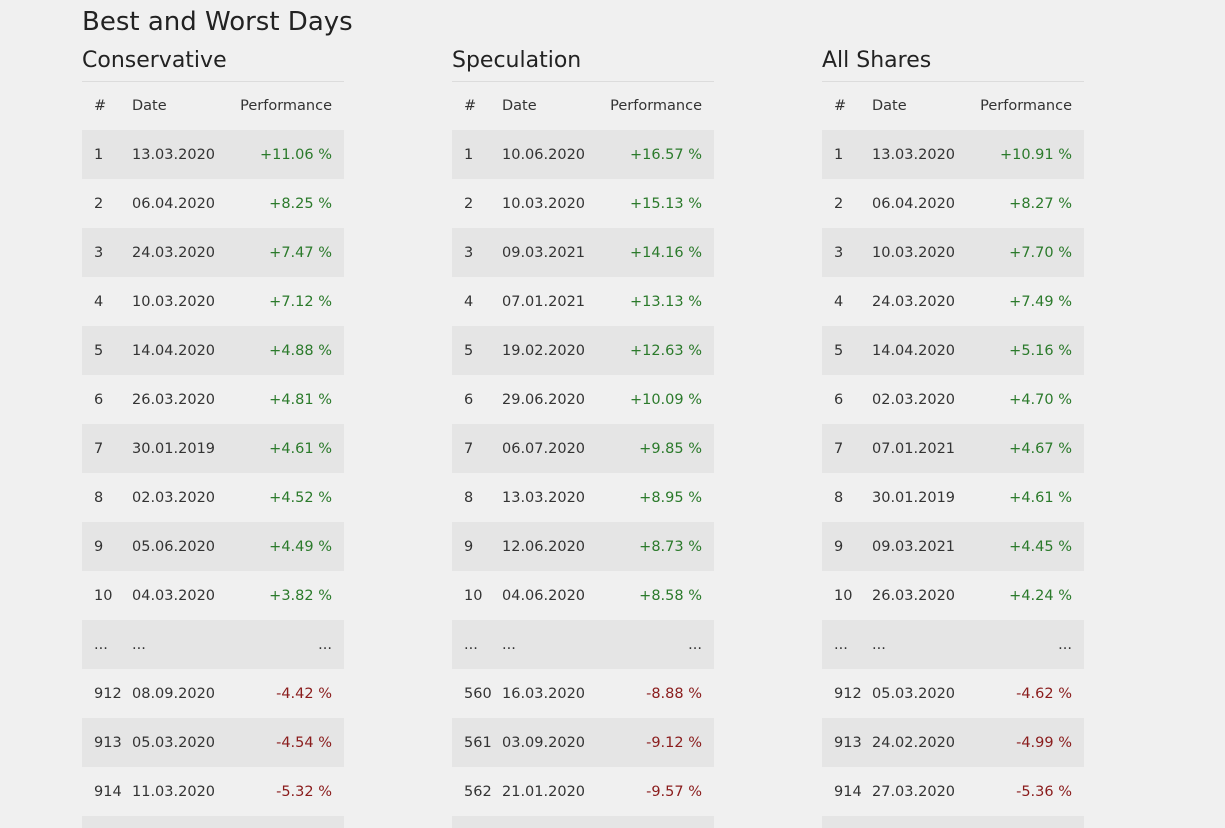 Image resolution: width=1225 pixels, height=828 pixels. What do you see at coordinates (182, 448) in the screenshot?
I see `row-date: 30.01.2019` at bounding box center [182, 448].